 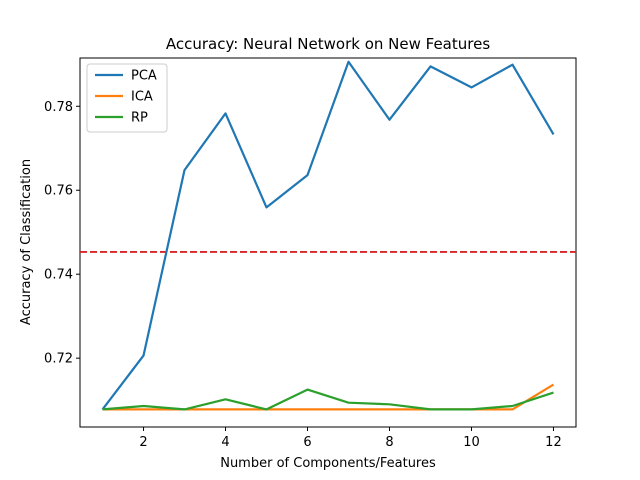 I want to click on x-tick-label: 10, so click(x=471, y=442).